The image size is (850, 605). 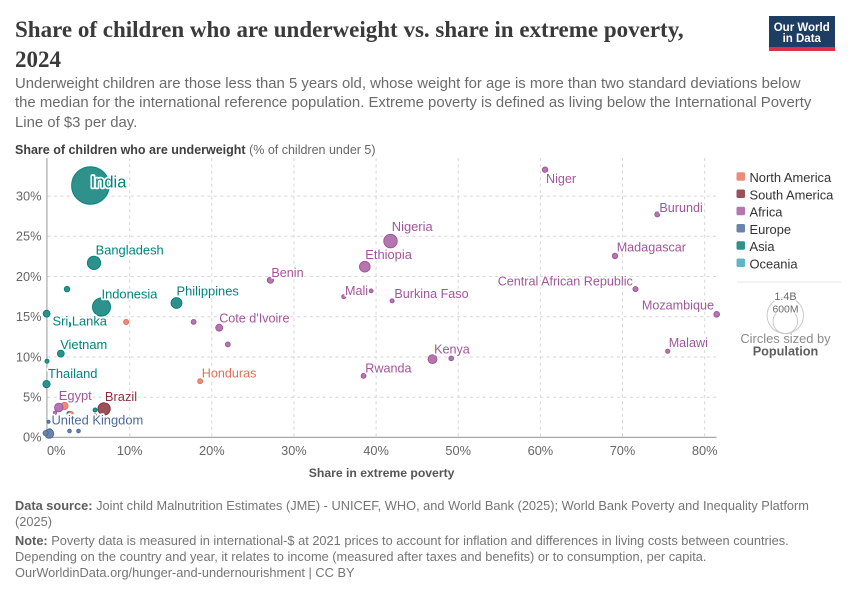 I want to click on svg-text: Egypt, so click(x=75, y=395).